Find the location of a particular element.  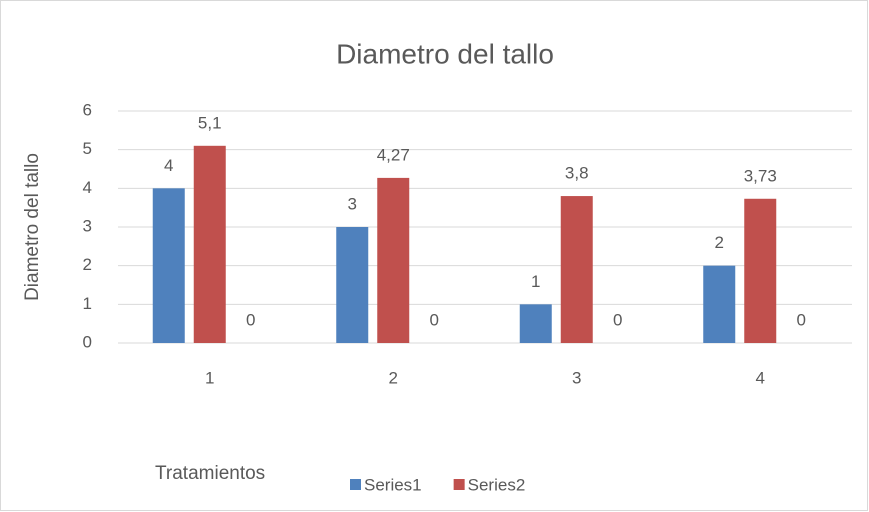

chart-title: Diametro del tallo is located at coordinates (445, 53).